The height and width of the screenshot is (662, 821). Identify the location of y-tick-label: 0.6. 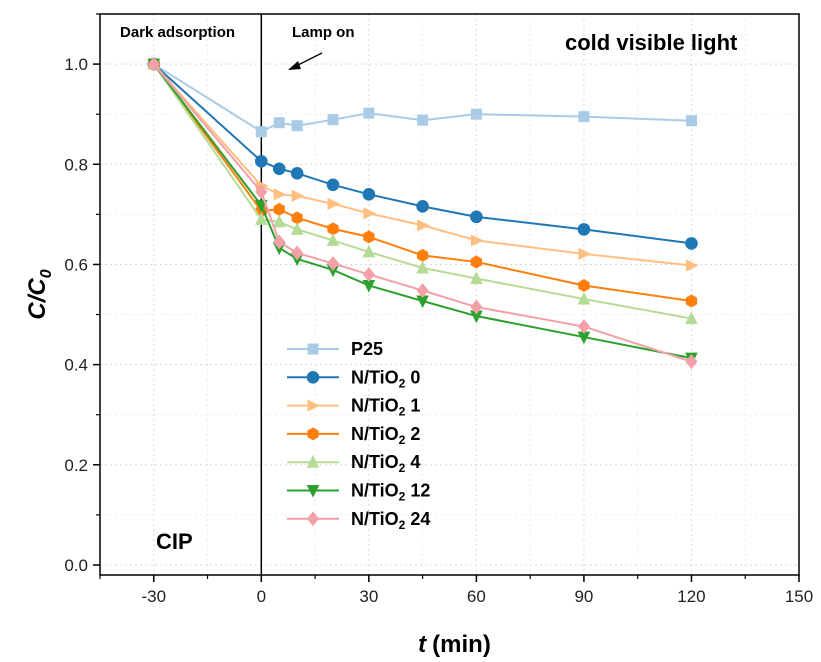
(76, 264).